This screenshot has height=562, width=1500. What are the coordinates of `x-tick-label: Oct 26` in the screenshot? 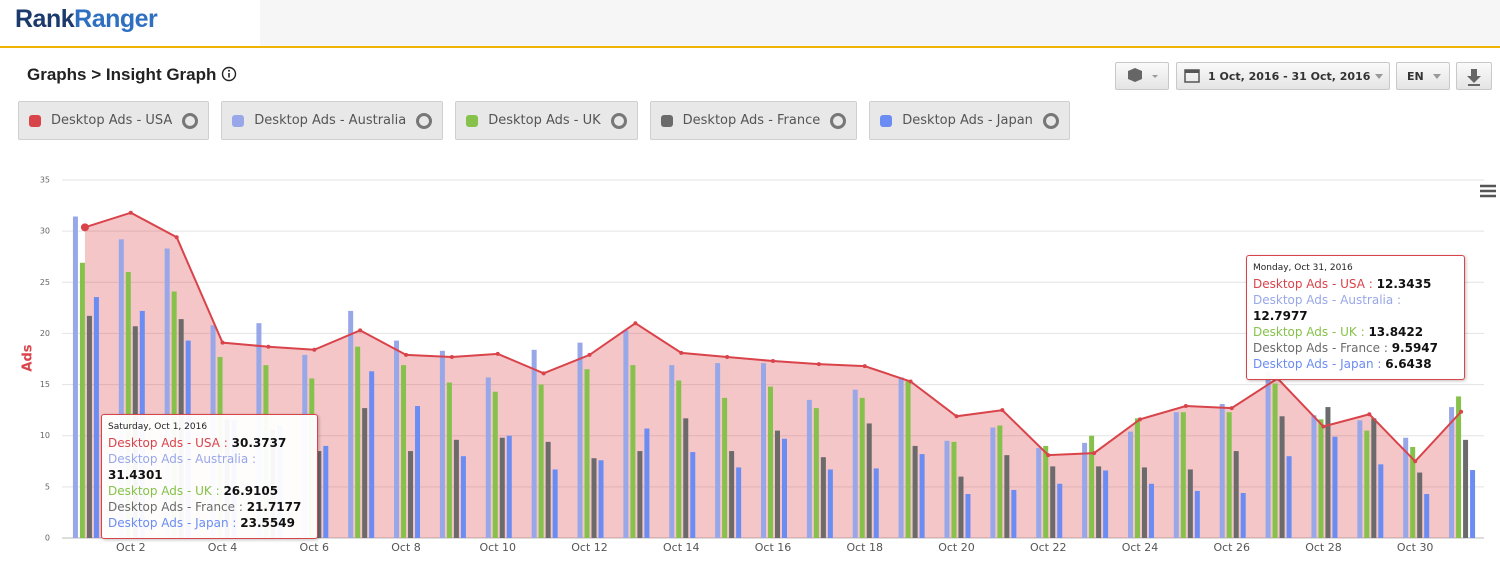 It's located at (1231, 547).